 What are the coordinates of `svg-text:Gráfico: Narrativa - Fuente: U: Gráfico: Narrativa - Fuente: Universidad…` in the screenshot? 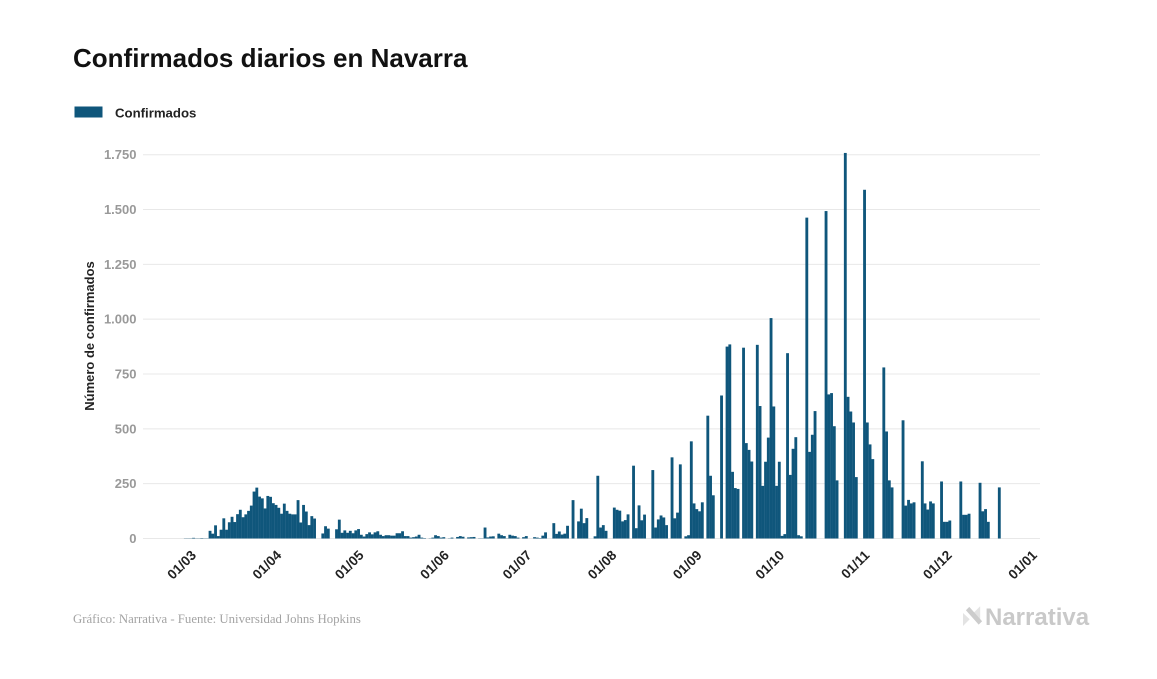 It's located at (217, 619).